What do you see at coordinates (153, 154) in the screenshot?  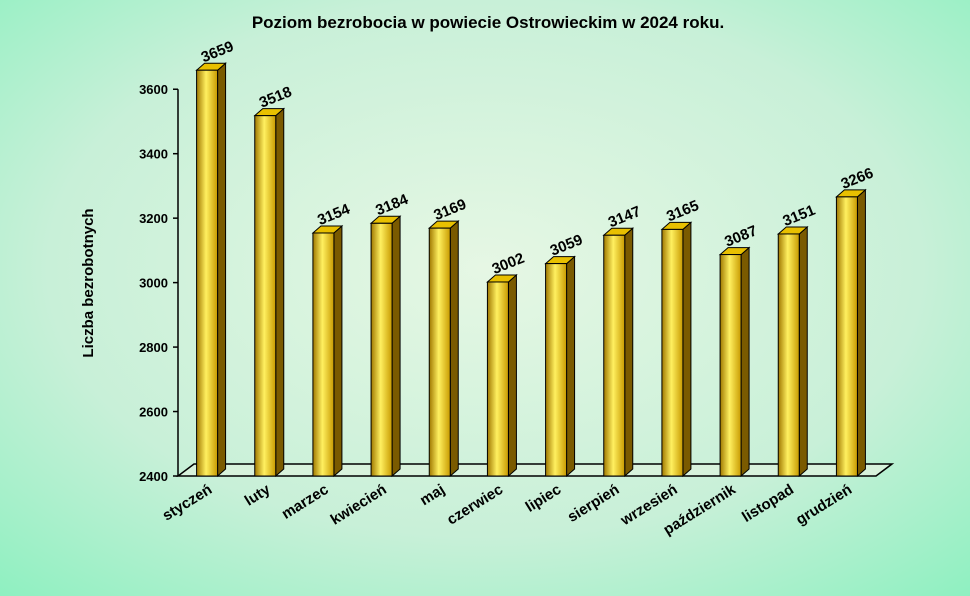 I see `y-tick-label: 3400` at bounding box center [153, 154].